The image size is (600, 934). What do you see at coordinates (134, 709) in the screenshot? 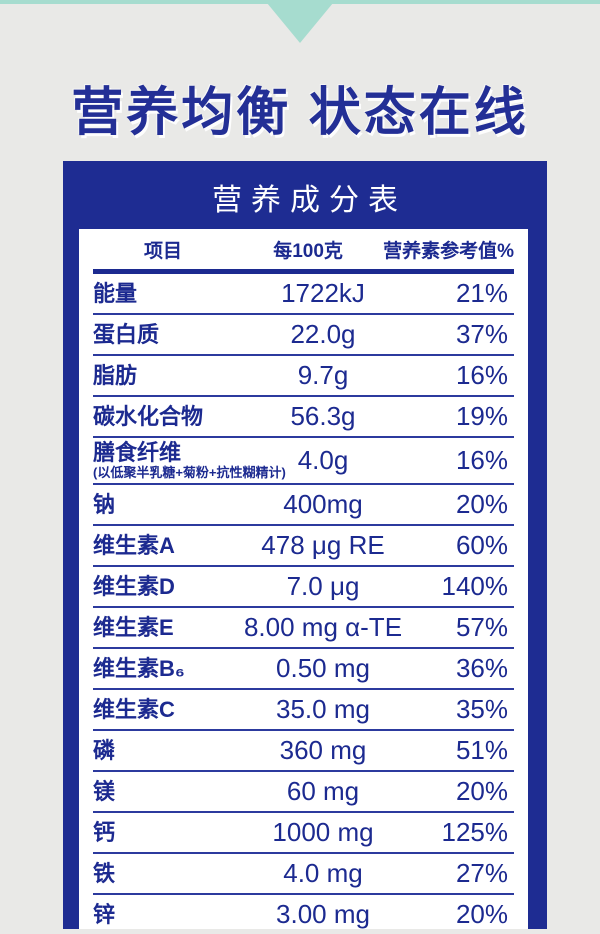
I see `nutrient-name: 维生素C` at bounding box center [134, 709].